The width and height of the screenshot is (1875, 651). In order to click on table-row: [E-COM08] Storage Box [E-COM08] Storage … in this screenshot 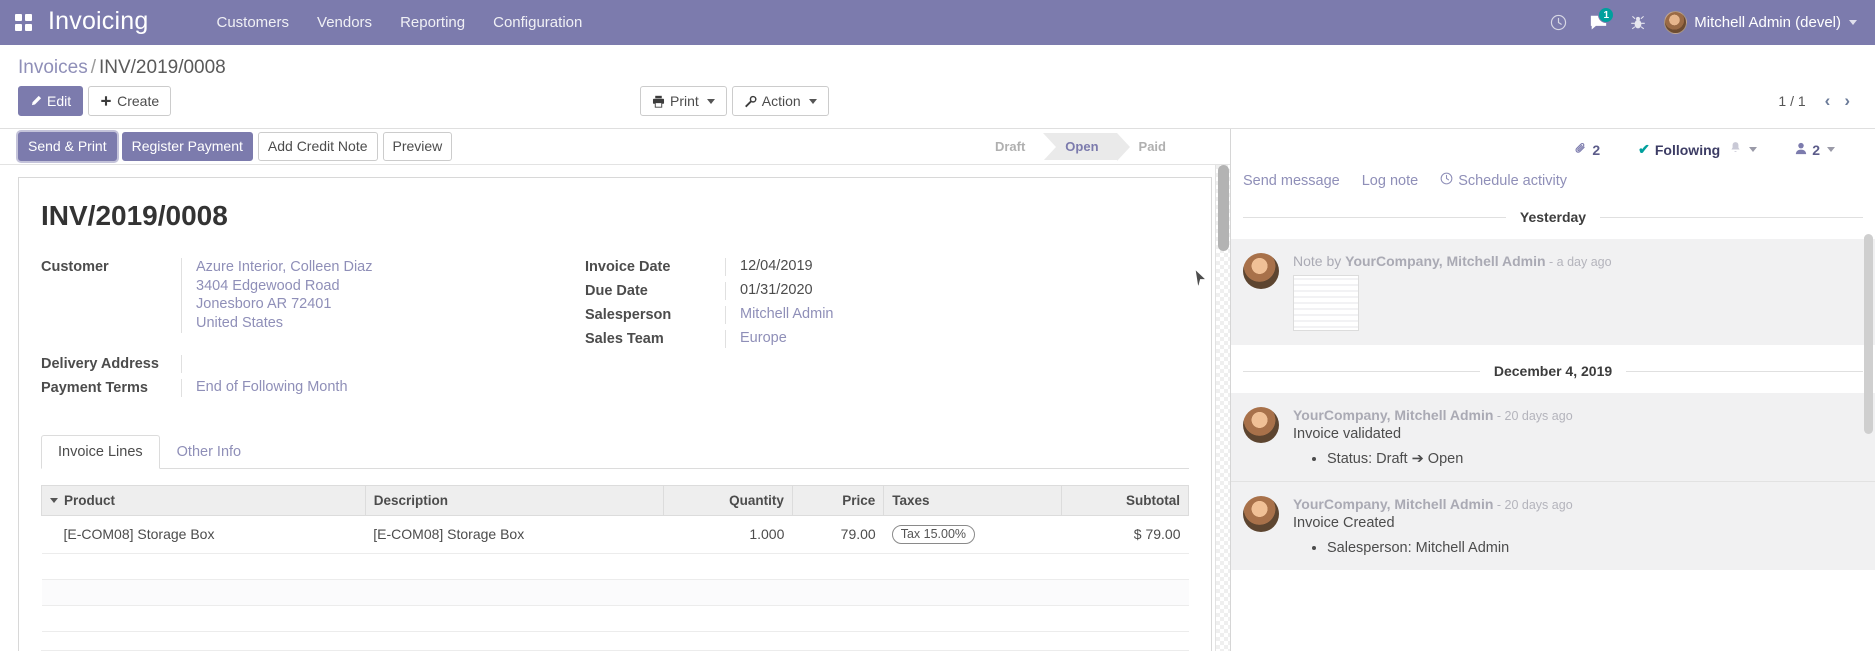, I will do `click(615, 534)`.